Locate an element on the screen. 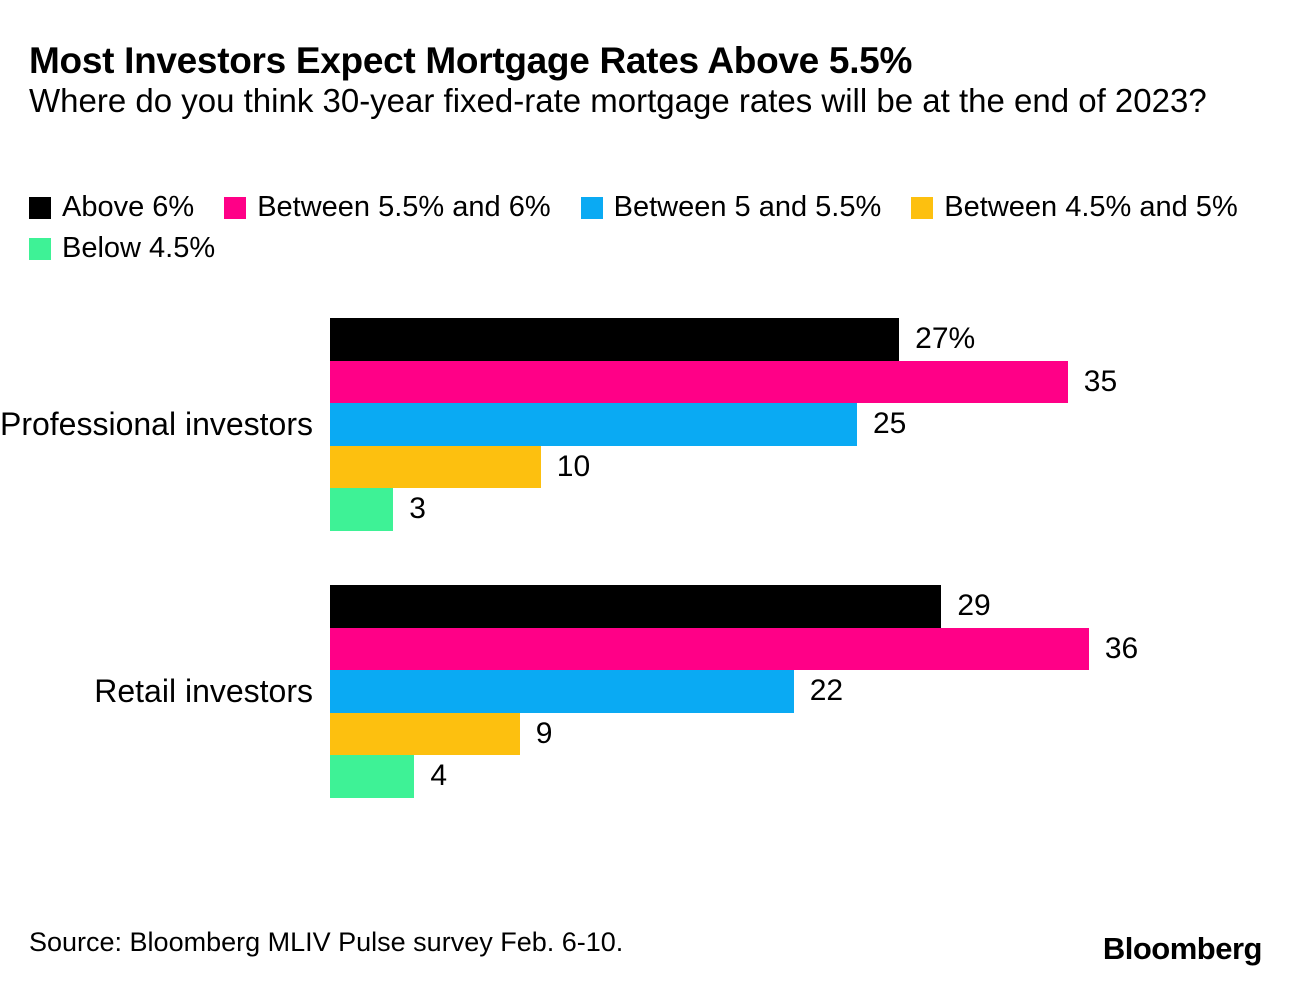 The width and height of the screenshot is (1290, 982). bar-row: 27% is located at coordinates (645, 339).